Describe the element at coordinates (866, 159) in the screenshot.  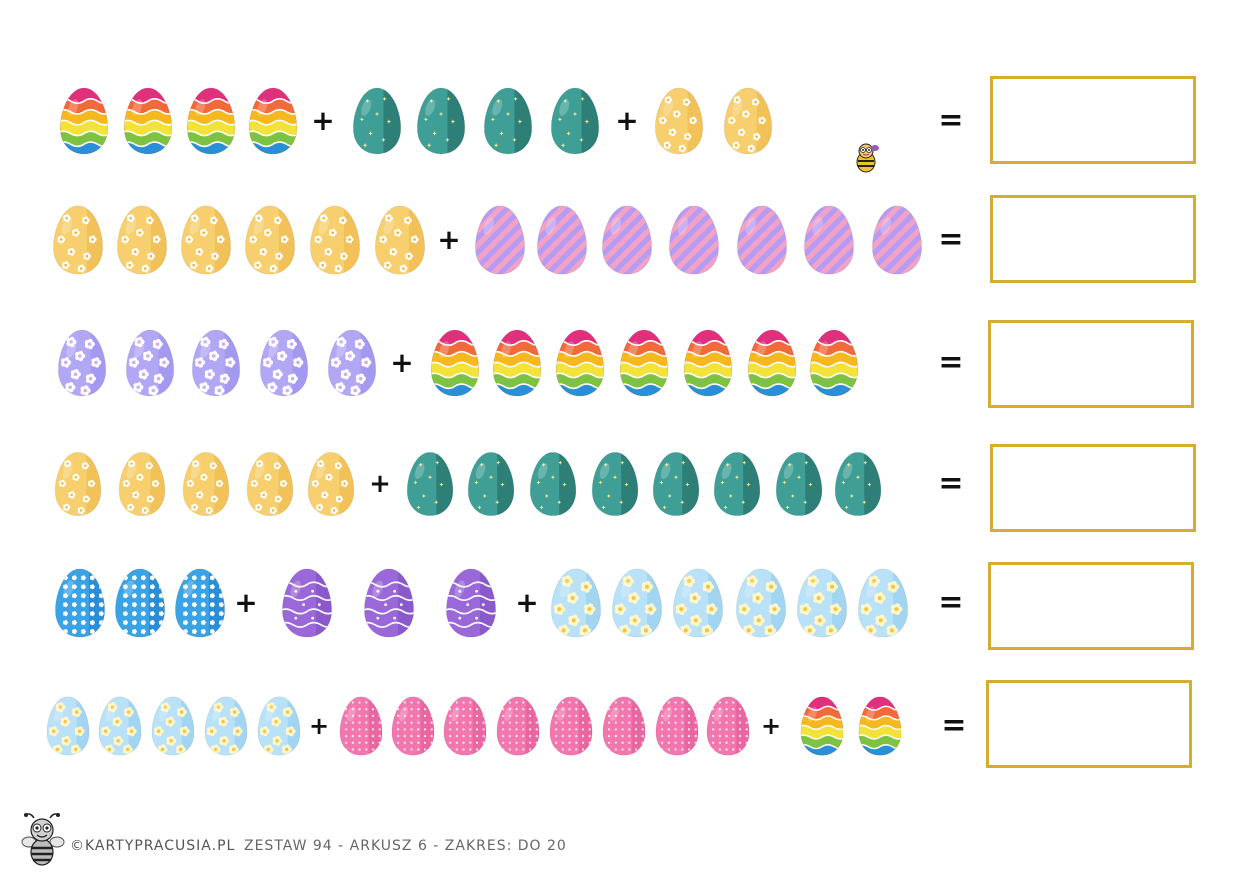
I see `bee-mascot-small-icon` at that location.